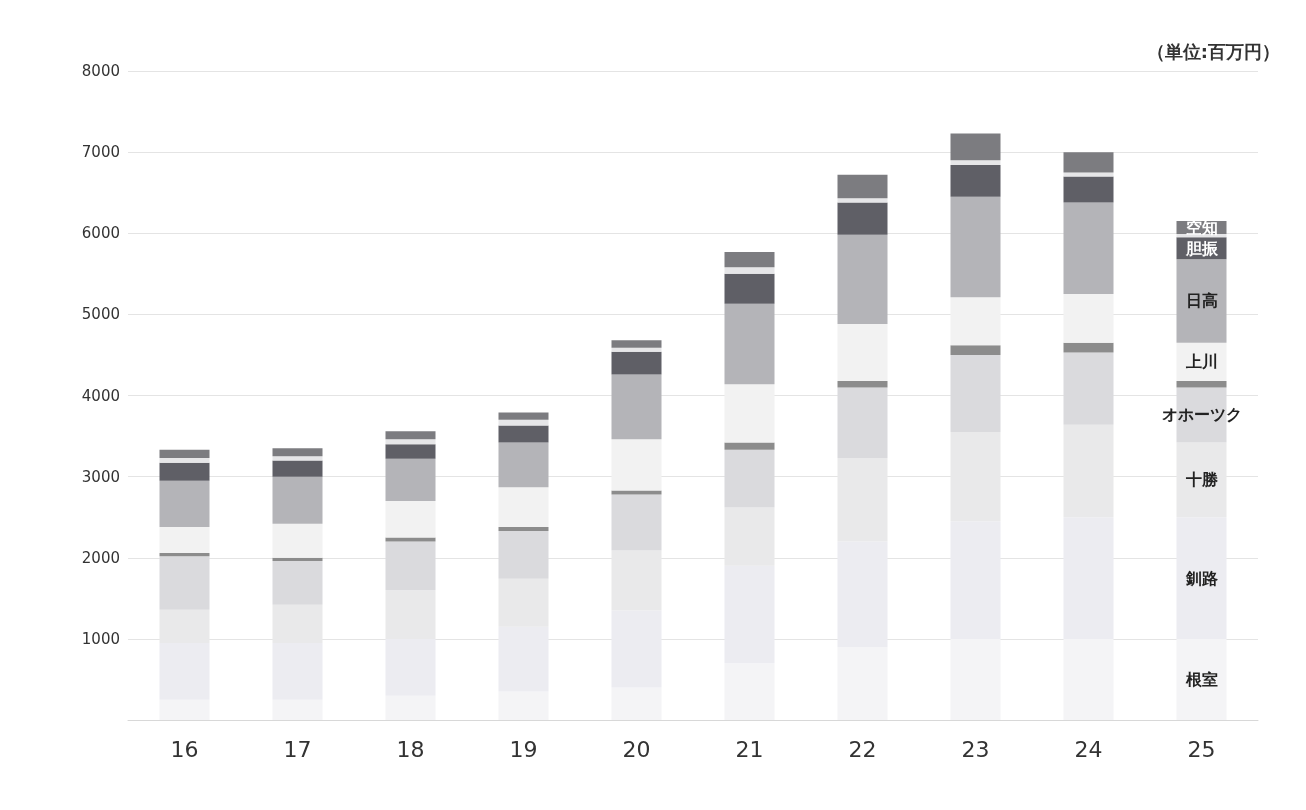 The image size is (1306, 810). What do you see at coordinates (1201, 480) in the screenshot?
I see `series-label: 十勝` at bounding box center [1201, 480].